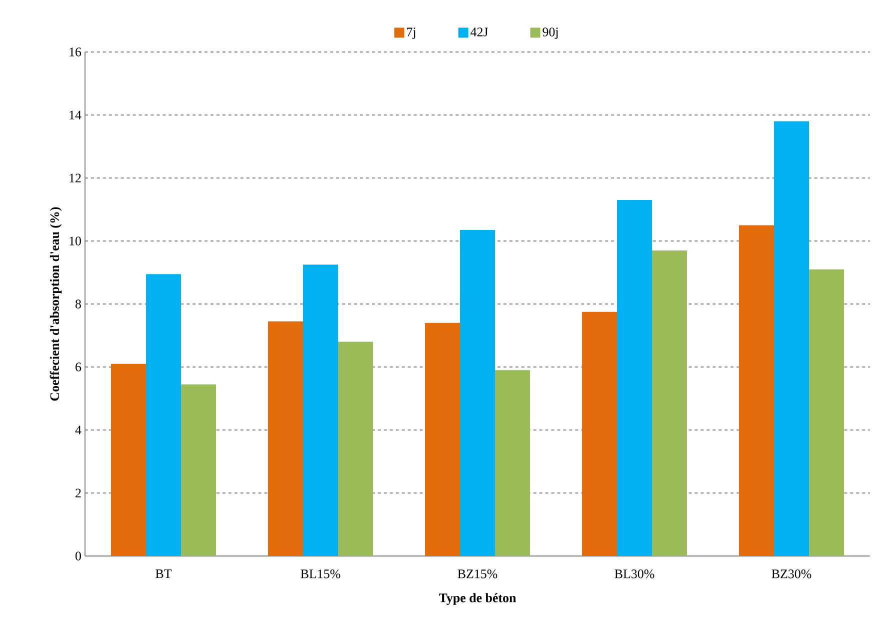 This screenshot has height=630, width=879. What do you see at coordinates (634, 574) in the screenshot?
I see `x-tick-label: BL30%` at bounding box center [634, 574].